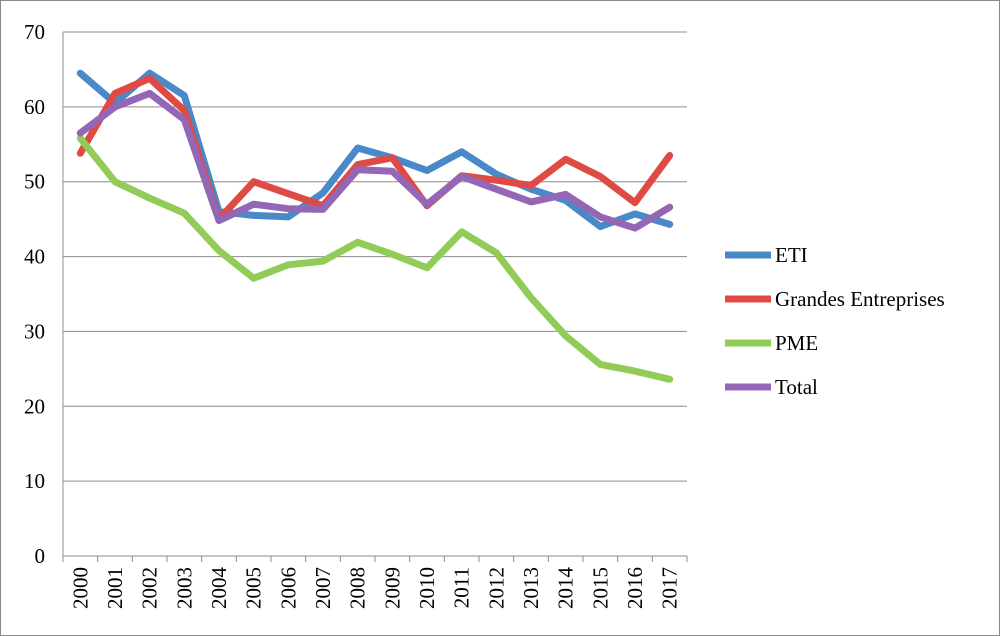  What do you see at coordinates (150, 588) in the screenshot?
I see `x-tick-label: 2002` at bounding box center [150, 588].